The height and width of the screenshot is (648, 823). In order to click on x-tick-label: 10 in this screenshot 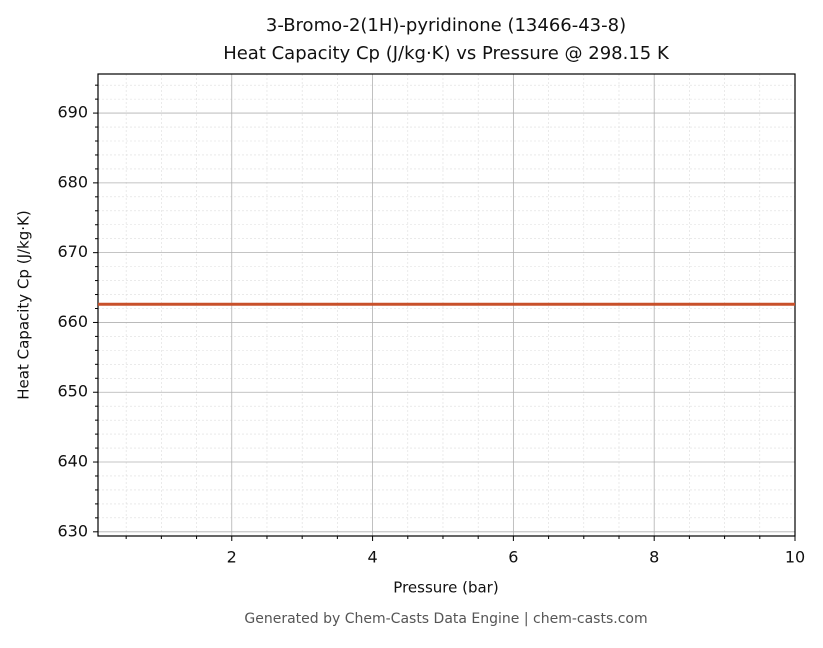, I will do `click(795, 557)`.